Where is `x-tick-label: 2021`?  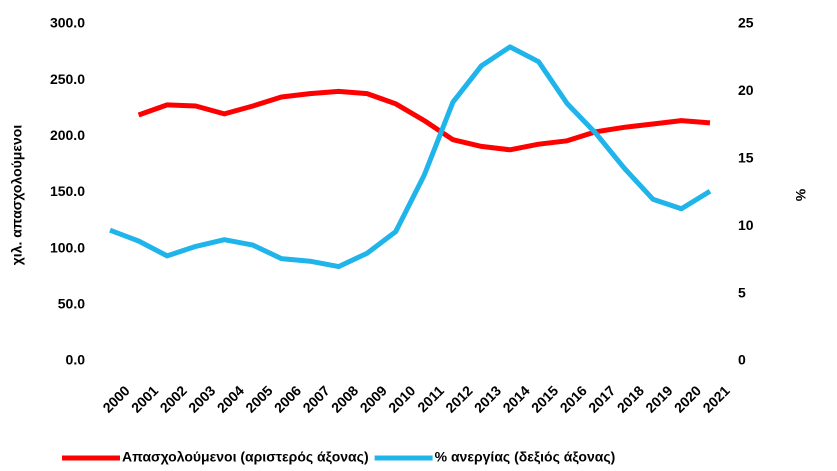 x-tick-label: 2021 is located at coordinates (715, 398).